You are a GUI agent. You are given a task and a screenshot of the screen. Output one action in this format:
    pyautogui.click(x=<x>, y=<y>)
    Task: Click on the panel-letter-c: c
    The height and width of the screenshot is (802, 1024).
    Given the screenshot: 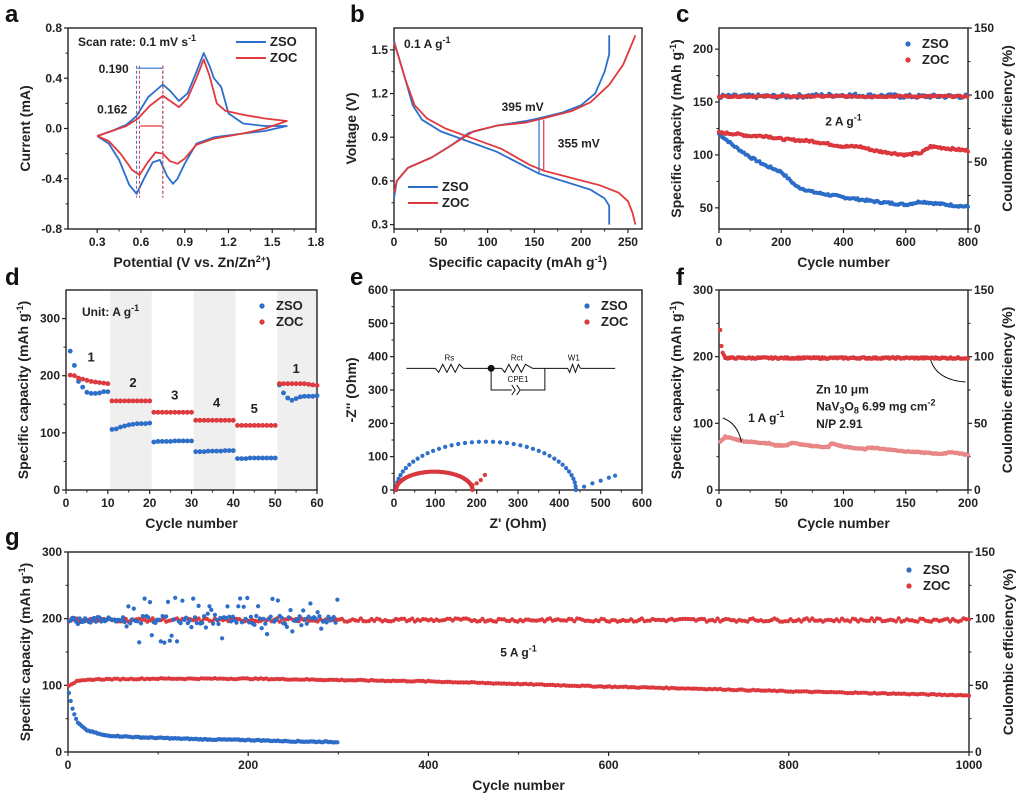 What is the action you would take?
    pyautogui.click(x=682, y=14)
    